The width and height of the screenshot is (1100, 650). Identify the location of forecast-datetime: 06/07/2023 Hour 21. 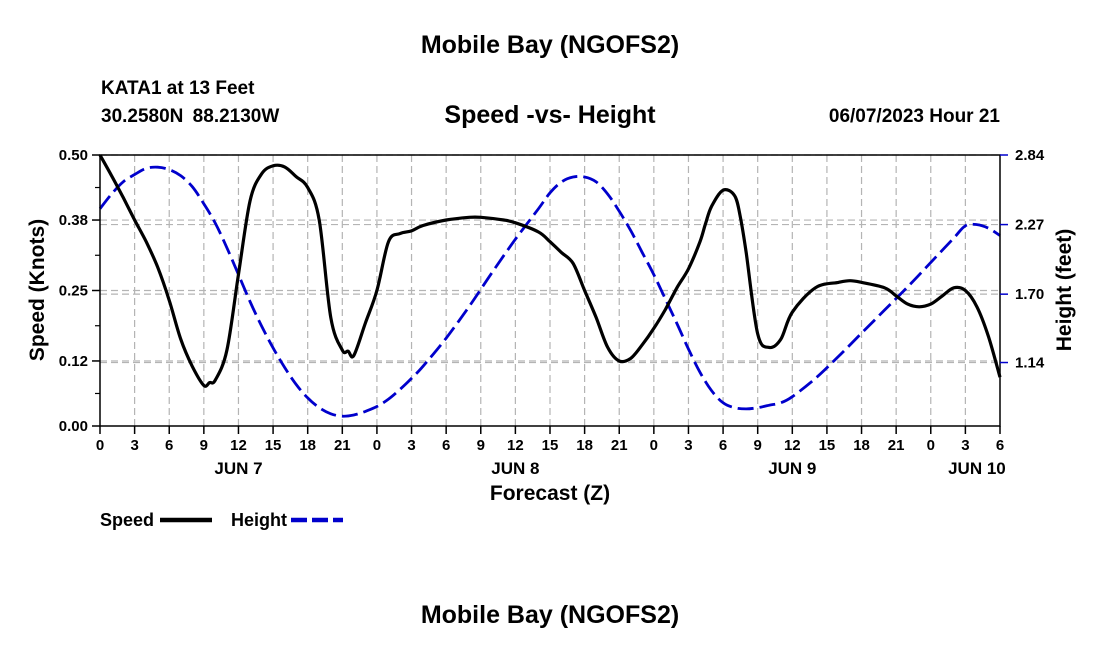
(914, 116).